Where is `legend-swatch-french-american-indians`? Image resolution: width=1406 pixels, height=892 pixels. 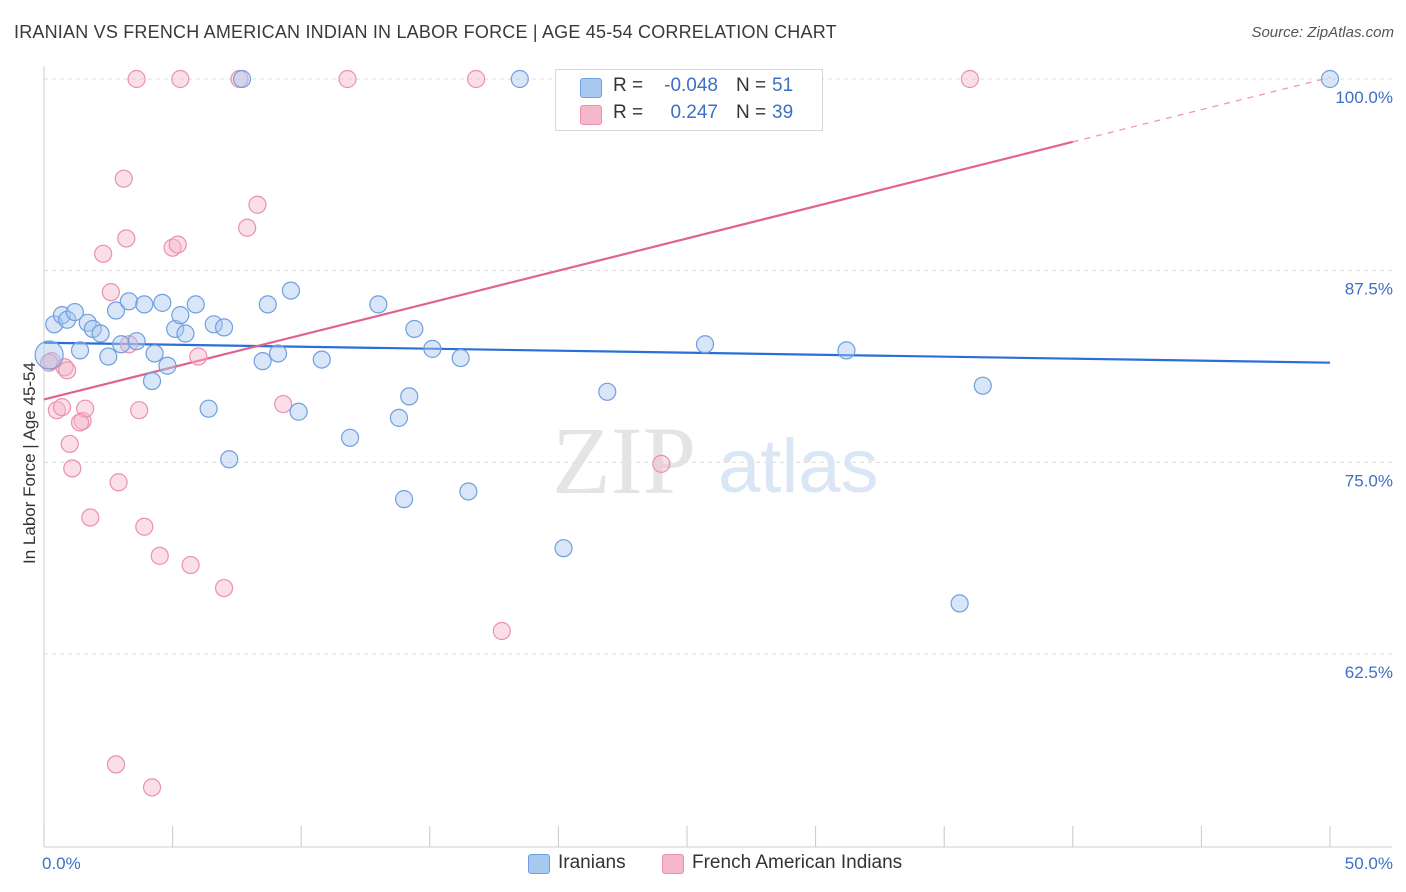
legend-swatch-french-american-indians is located at coordinates (591, 115).